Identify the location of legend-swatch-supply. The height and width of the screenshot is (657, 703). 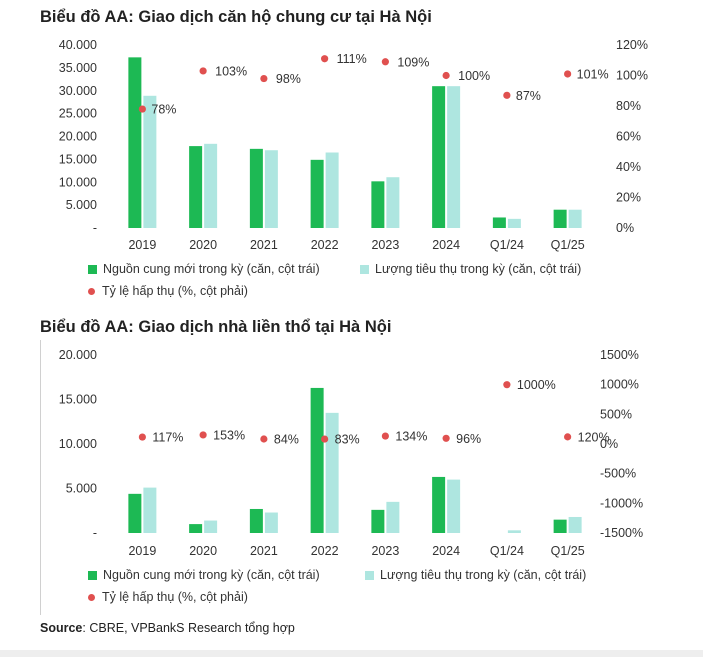
(92, 575).